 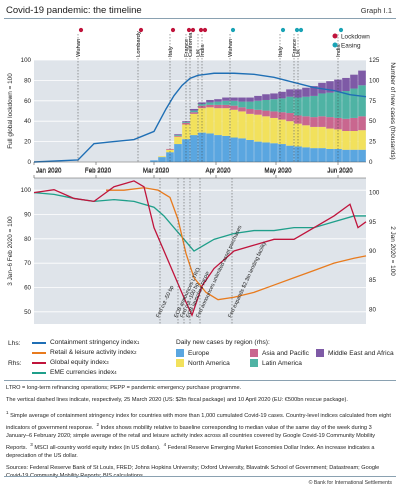 I want to click on legend-north-america: North America, so click(x=203, y=363).